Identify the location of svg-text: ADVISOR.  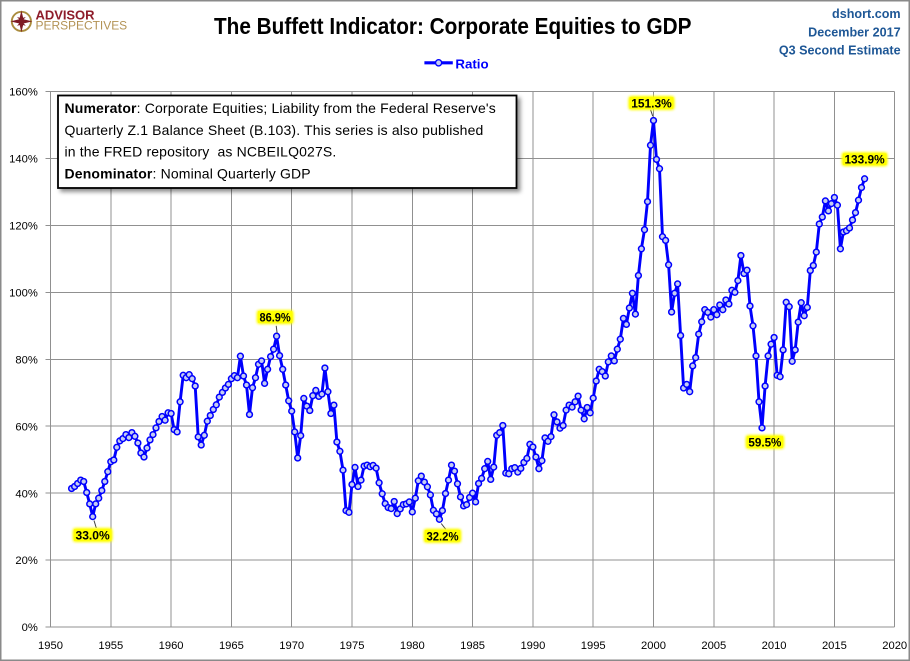
(66, 15).